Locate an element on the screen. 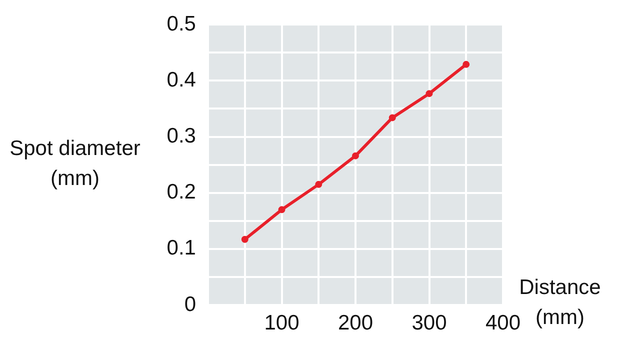 This screenshot has height=337, width=621. x-tick-label: 400 is located at coordinates (503, 322).